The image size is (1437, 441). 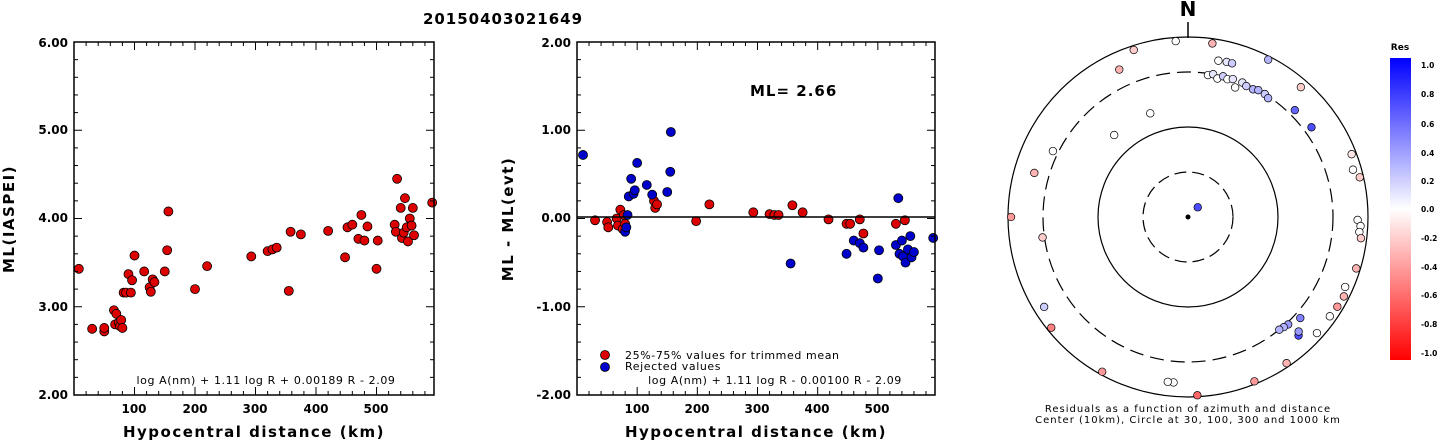 I want to click on colorbar-tick: 0.4, so click(x=1427, y=153).